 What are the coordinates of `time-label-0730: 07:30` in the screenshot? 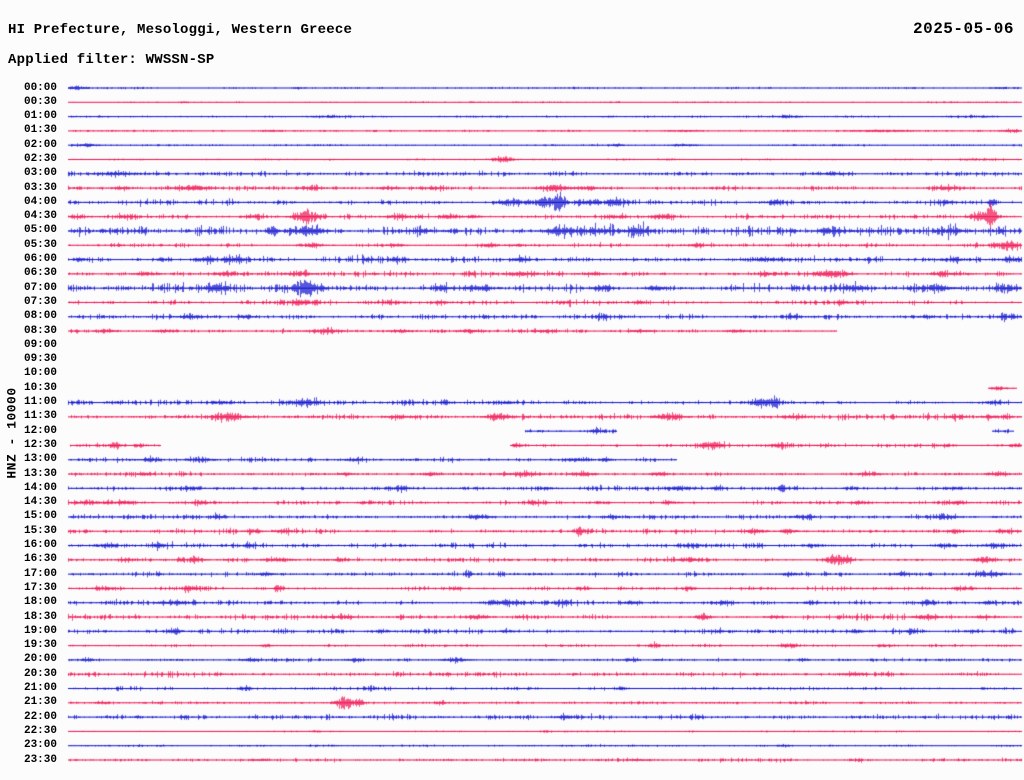 It's located at (40, 301).